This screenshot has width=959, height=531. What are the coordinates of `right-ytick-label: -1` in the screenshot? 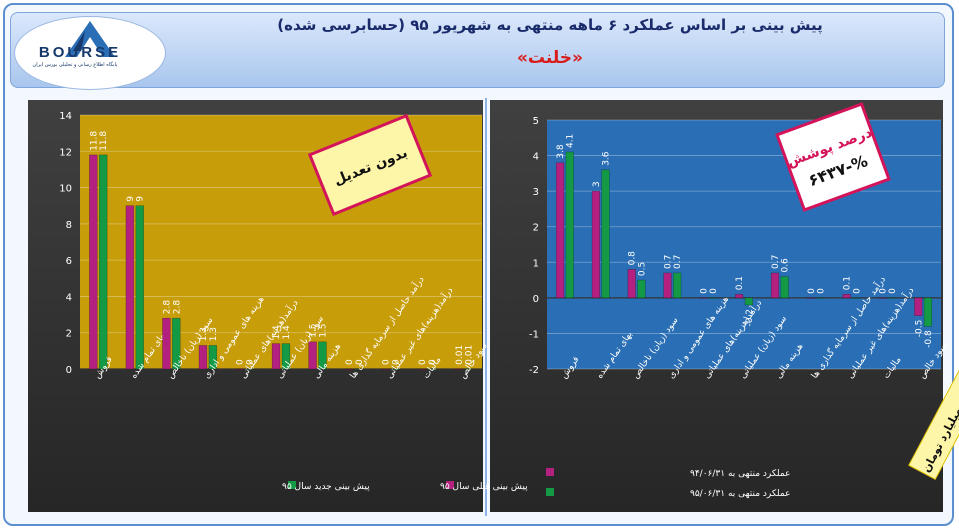 It's located at (534, 334).